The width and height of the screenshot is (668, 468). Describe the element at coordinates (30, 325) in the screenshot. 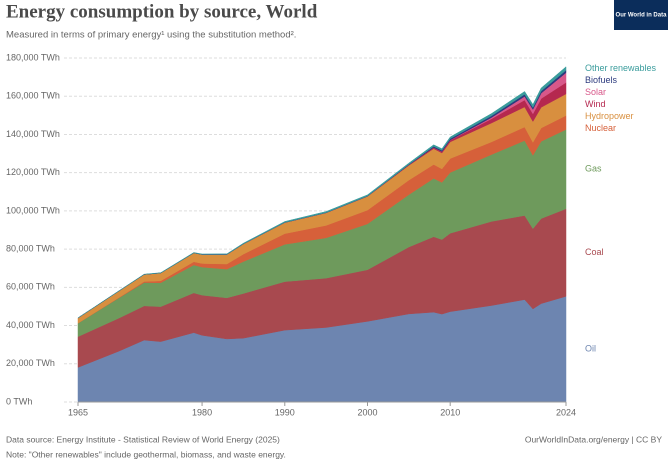

I see `y-tick-label: 40,000 TWh` at that location.